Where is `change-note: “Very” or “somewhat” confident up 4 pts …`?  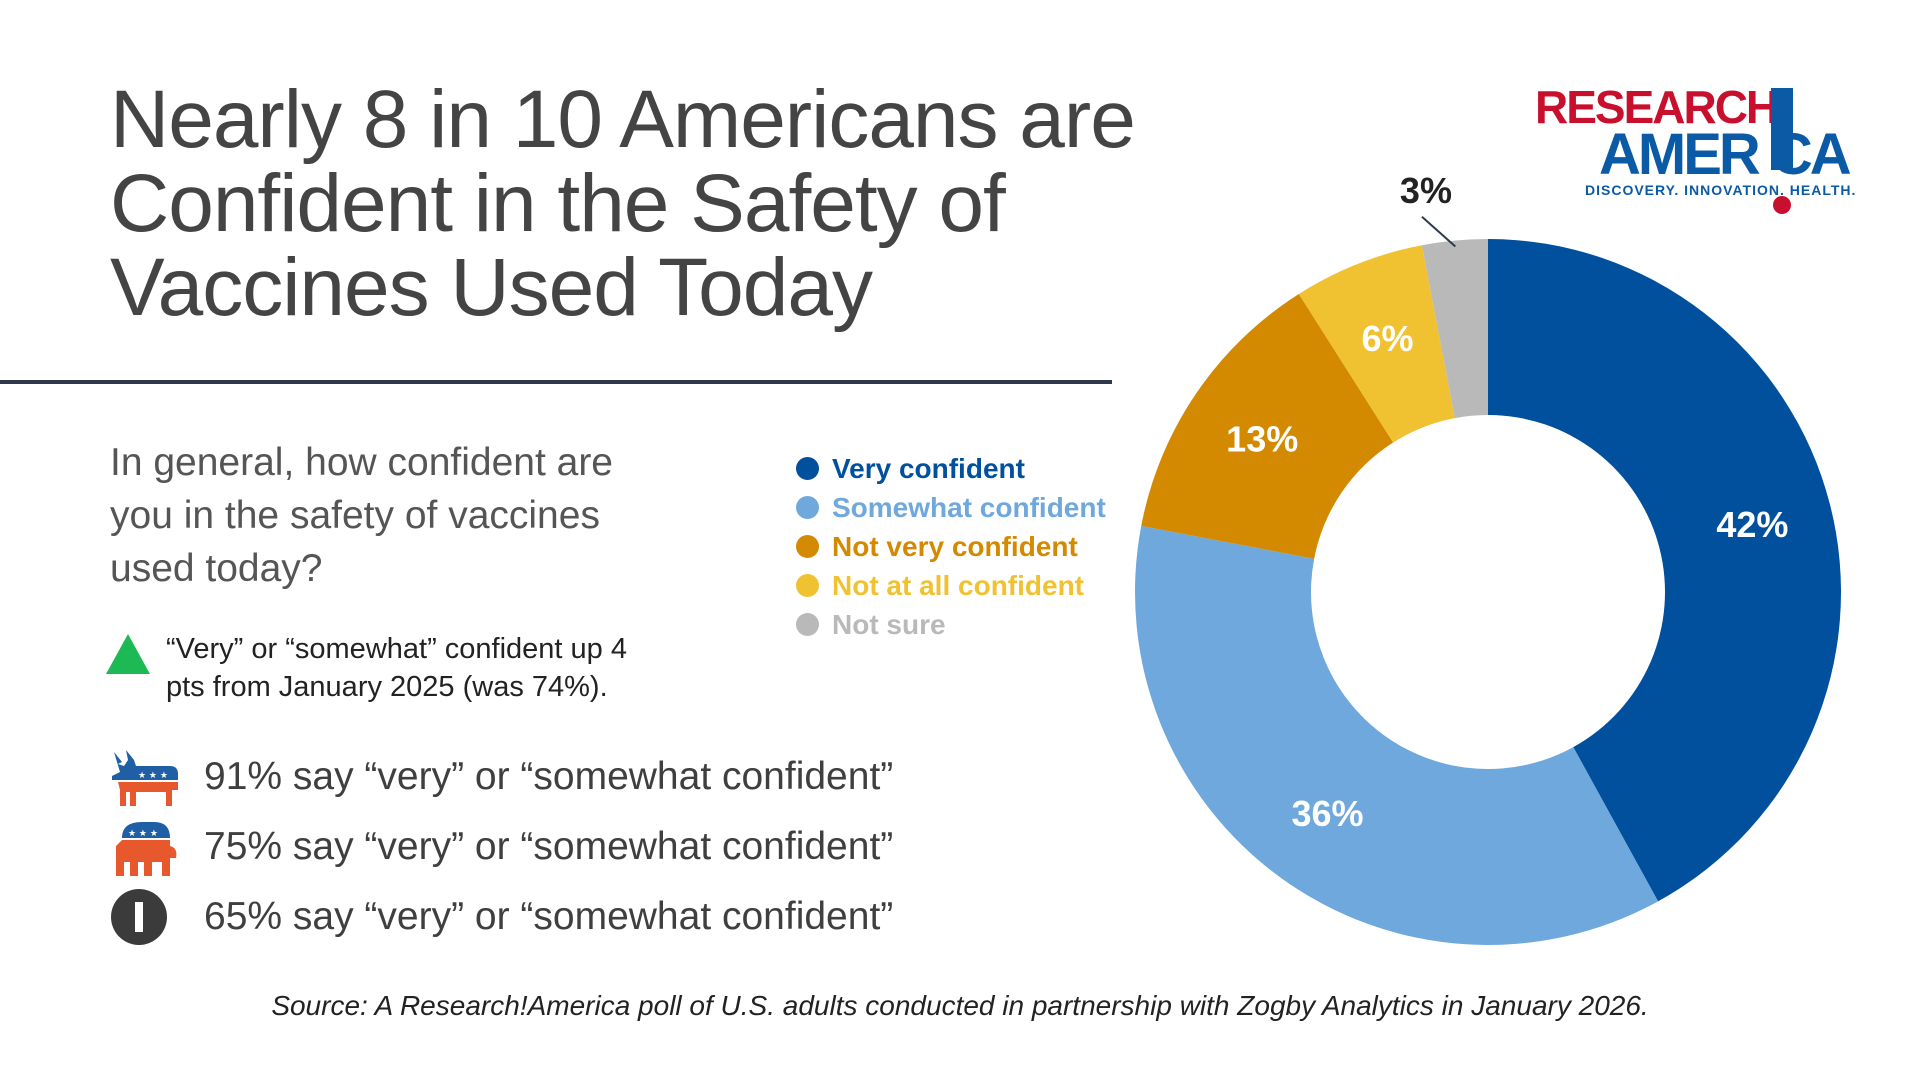
change-note: “Very” or “somewhat” confident up 4 pts … is located at coordinates (405, 668).